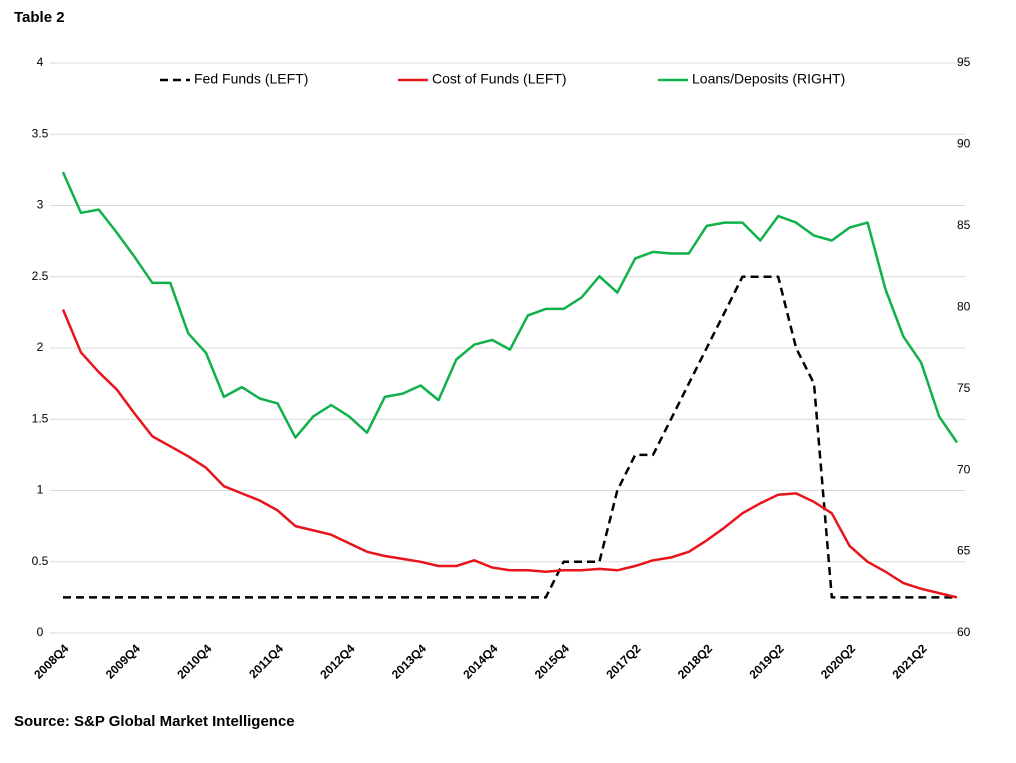 This screenshot has width=1016, height=763. I want to click on x-tick-label: 2021Q2, so click(910, 661).